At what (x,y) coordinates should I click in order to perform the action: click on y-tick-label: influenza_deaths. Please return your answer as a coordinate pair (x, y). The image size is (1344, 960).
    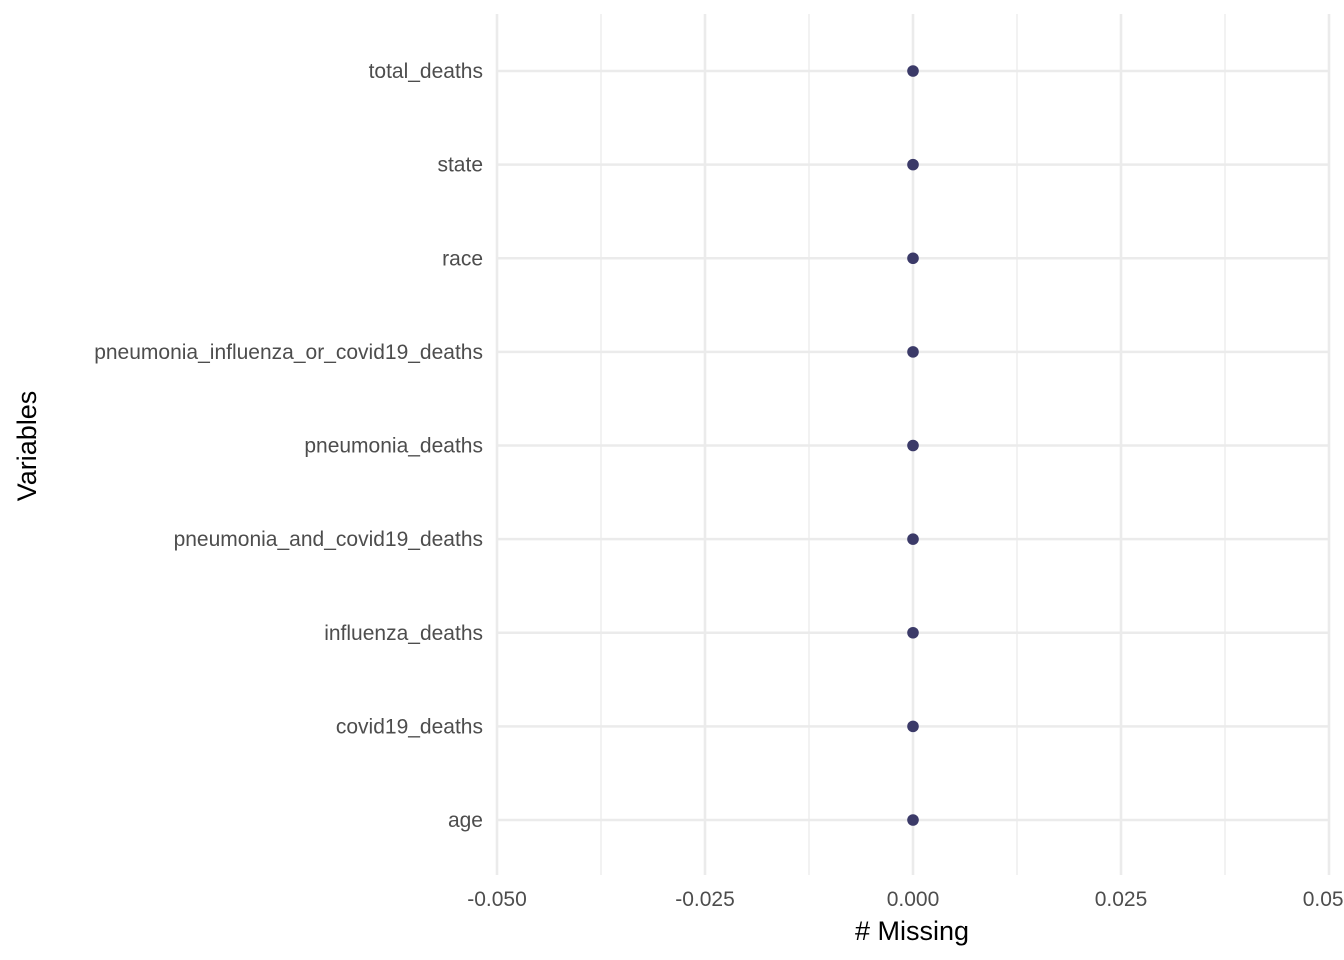
    Looking at the image, I should click on (403, 633).